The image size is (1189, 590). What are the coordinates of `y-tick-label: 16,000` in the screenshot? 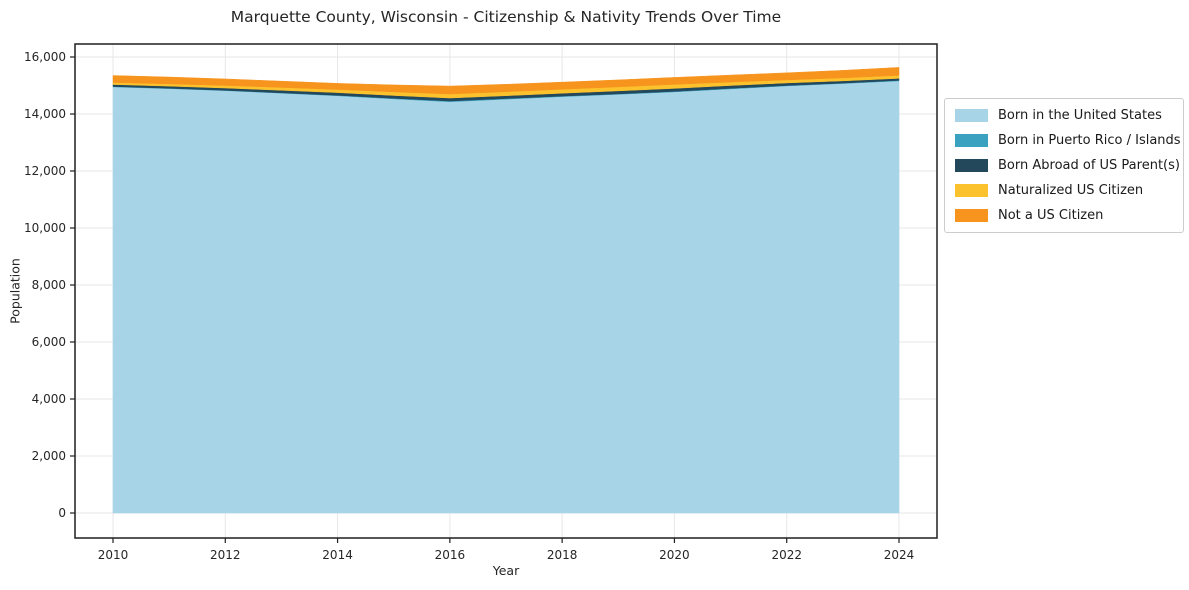 It's located at (45, 57).